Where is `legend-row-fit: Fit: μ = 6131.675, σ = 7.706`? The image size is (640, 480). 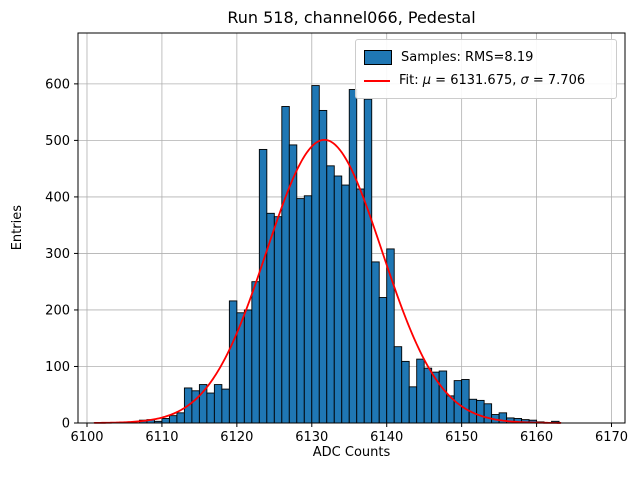
legend-row-fit: Fit: μ = 6131.675, σ = 7.706 is located at coordinates (486, 80).